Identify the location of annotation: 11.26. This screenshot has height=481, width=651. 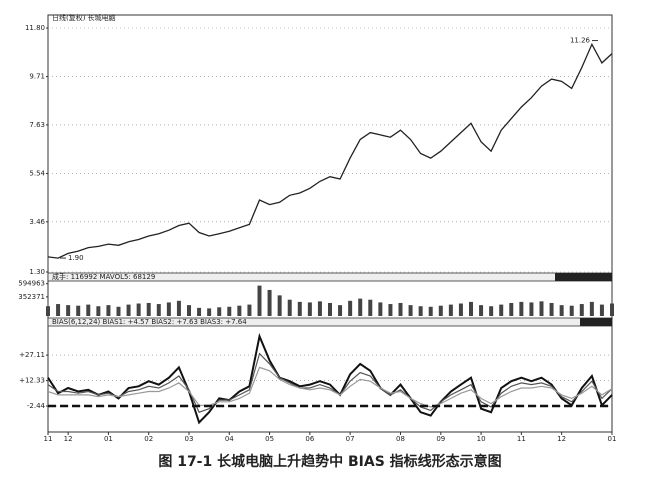
(580, 41).